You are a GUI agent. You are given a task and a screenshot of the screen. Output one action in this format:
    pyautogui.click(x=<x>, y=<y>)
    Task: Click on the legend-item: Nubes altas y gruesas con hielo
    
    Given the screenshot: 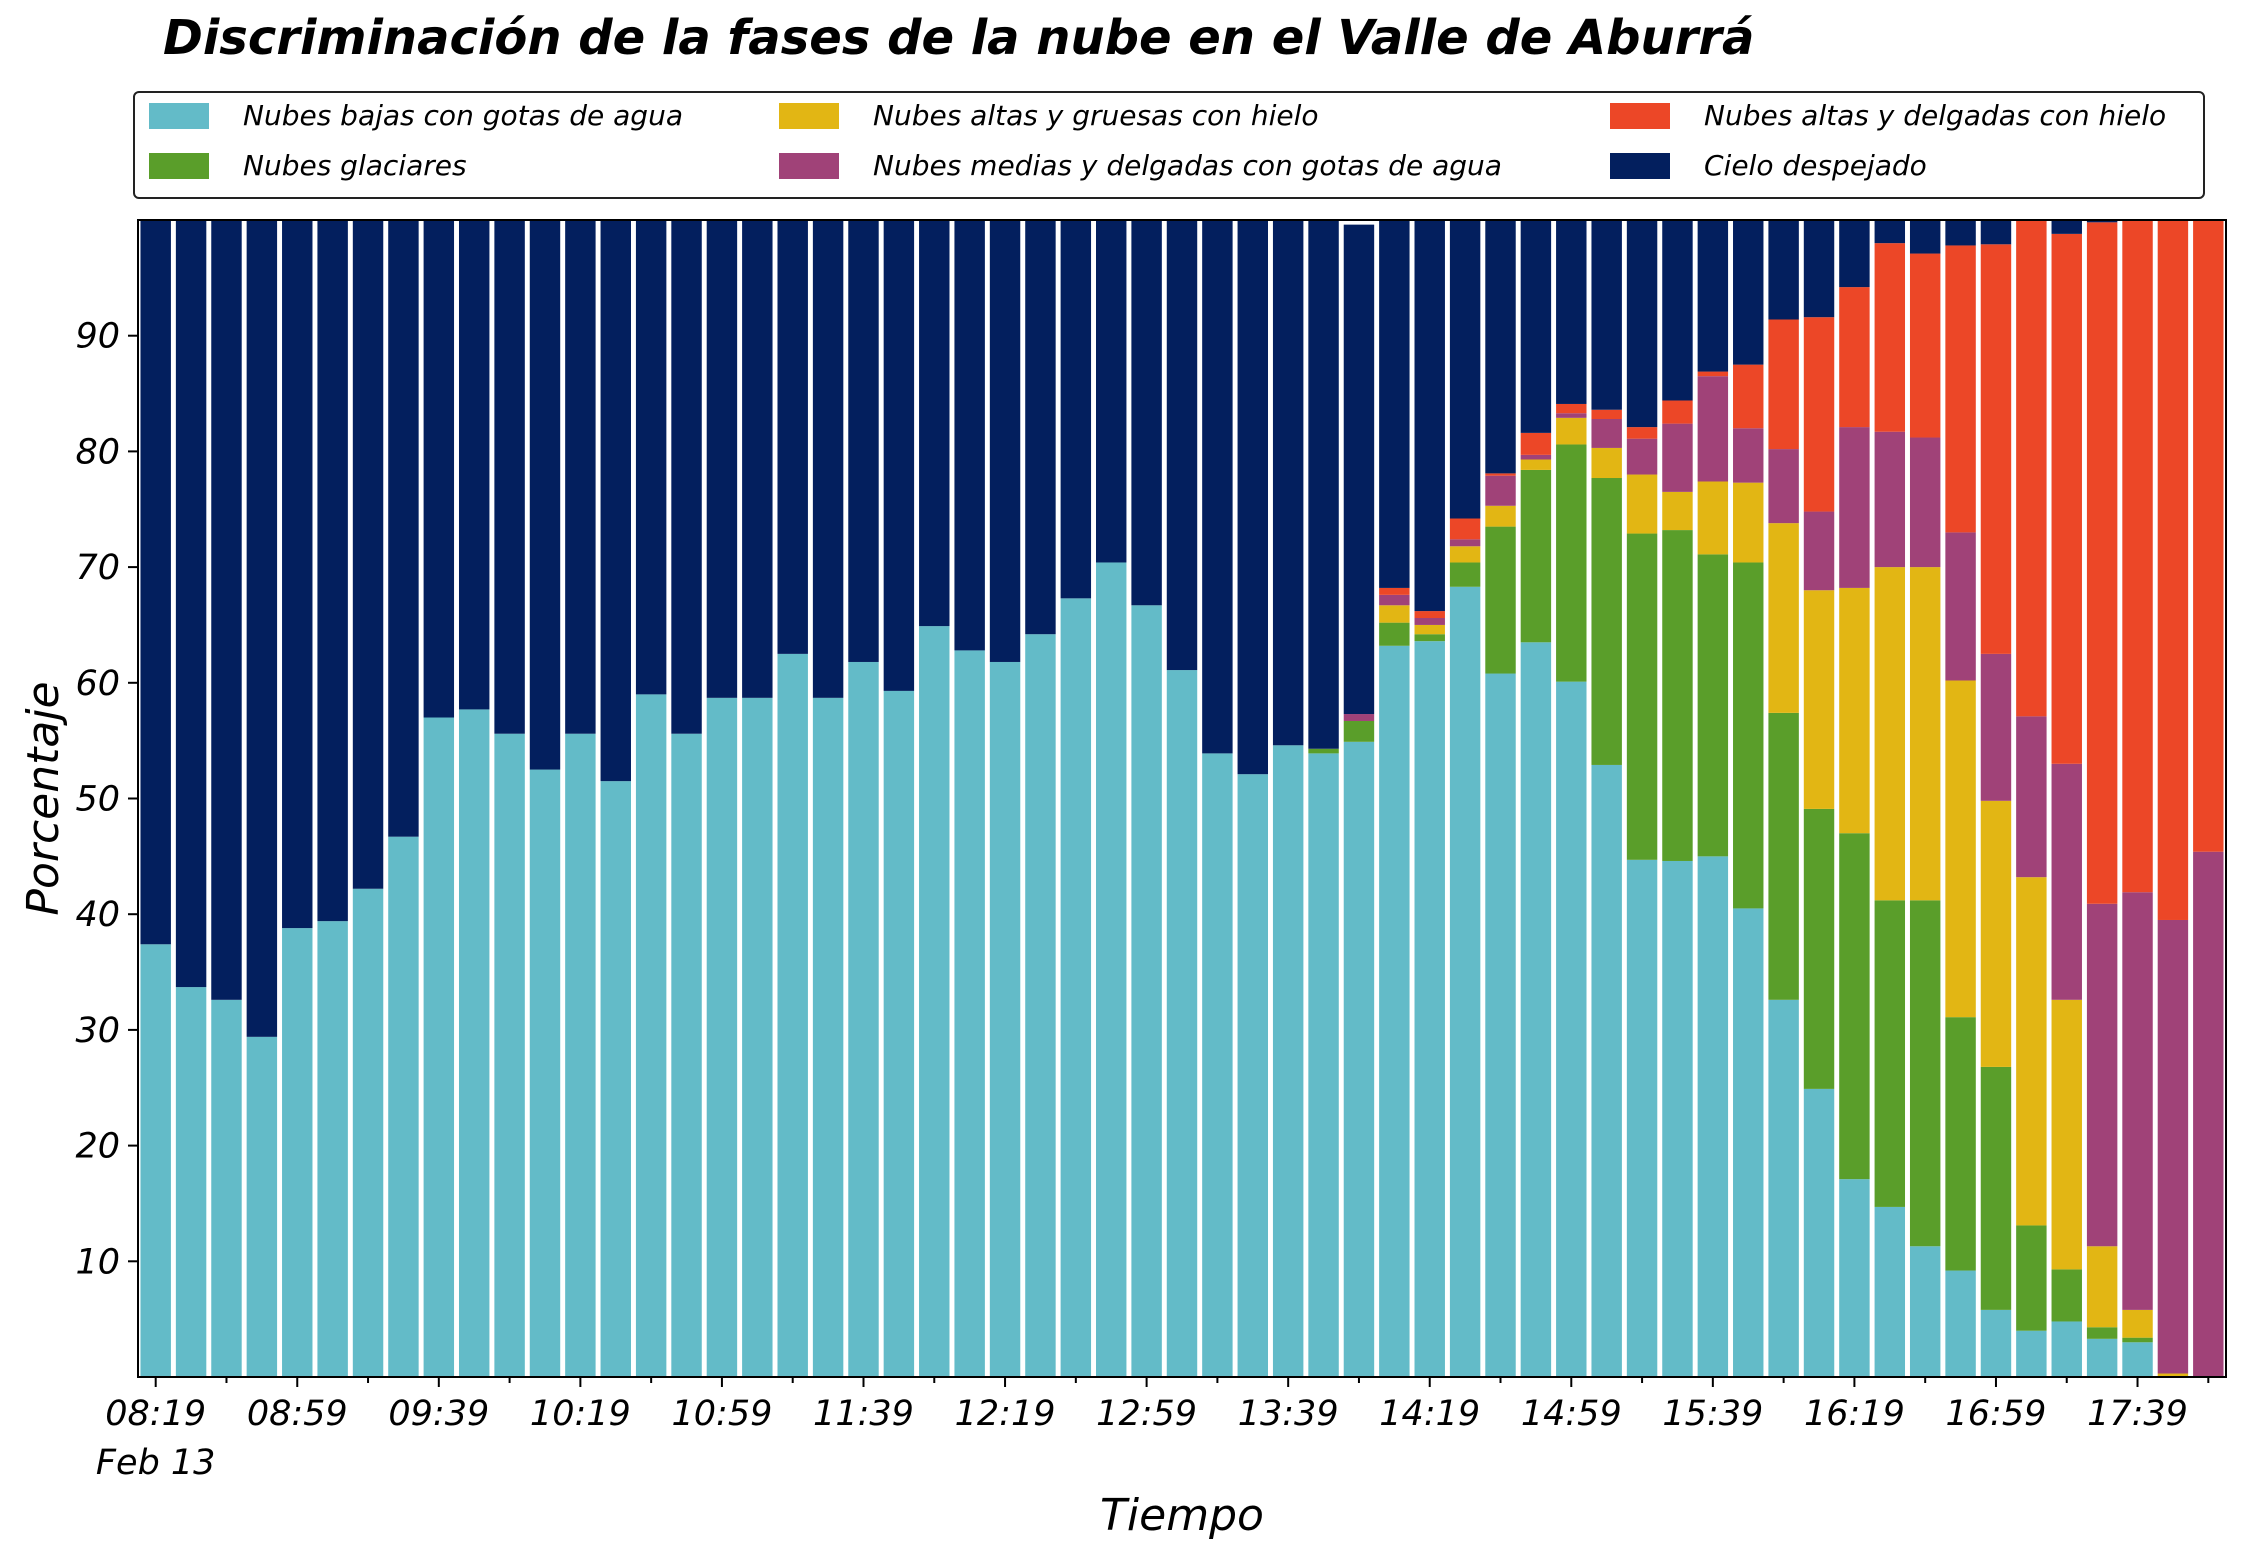 What is the action you would take?
    pyautogui.click(x=1049, y=115)
    